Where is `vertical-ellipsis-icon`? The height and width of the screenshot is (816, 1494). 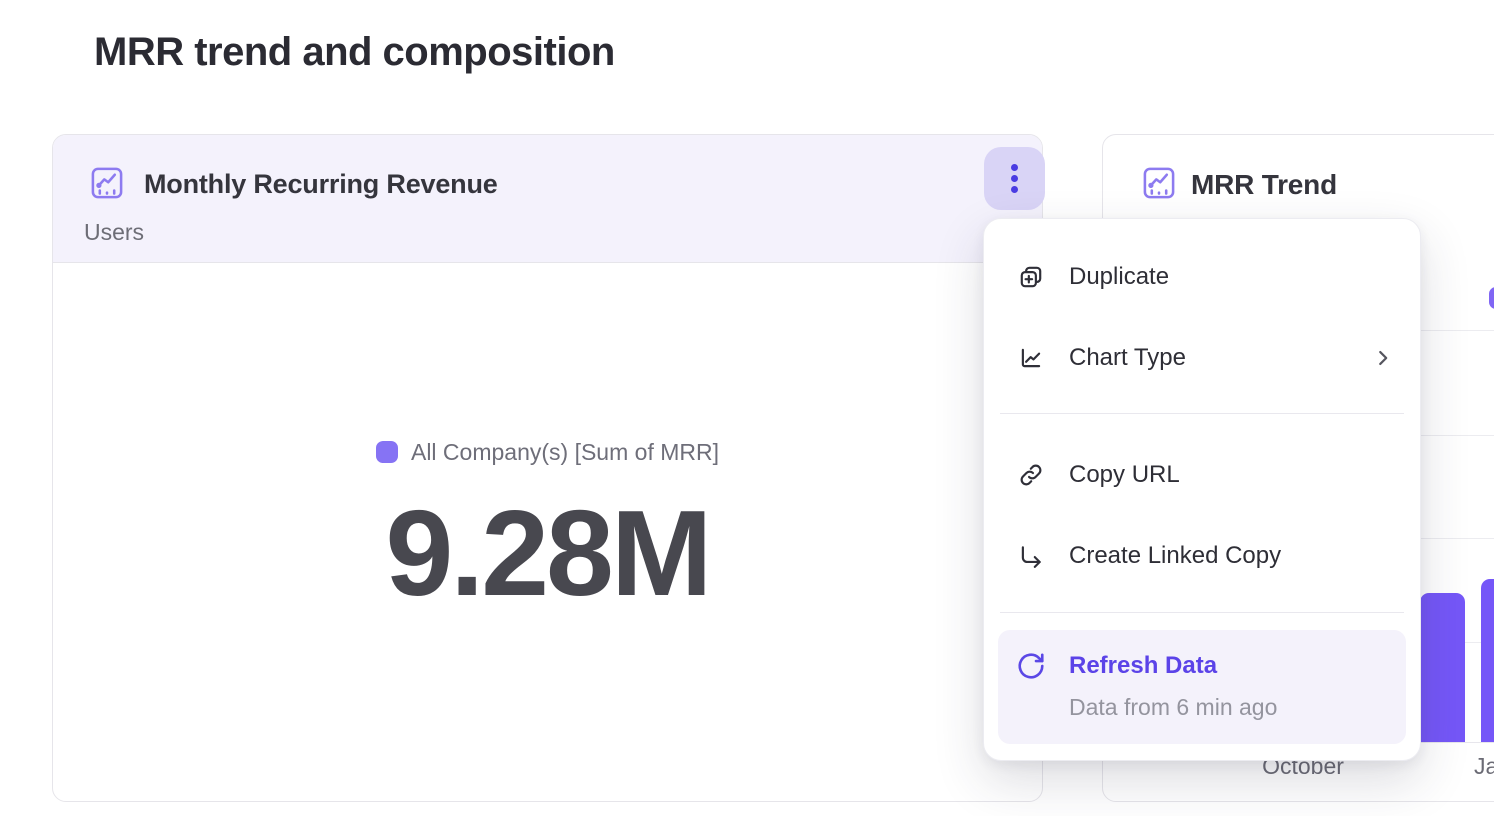 vertical-ellipsis-icon is located at coordinates (1014, 178).